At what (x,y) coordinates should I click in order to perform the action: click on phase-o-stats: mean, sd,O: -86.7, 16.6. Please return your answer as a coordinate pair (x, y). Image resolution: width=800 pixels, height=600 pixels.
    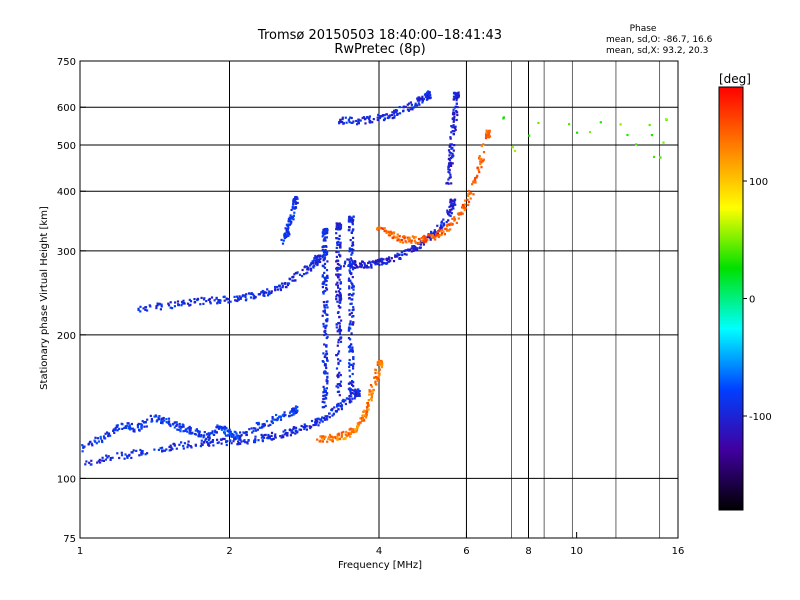
    Looking at the image, I should click on (659, 40).